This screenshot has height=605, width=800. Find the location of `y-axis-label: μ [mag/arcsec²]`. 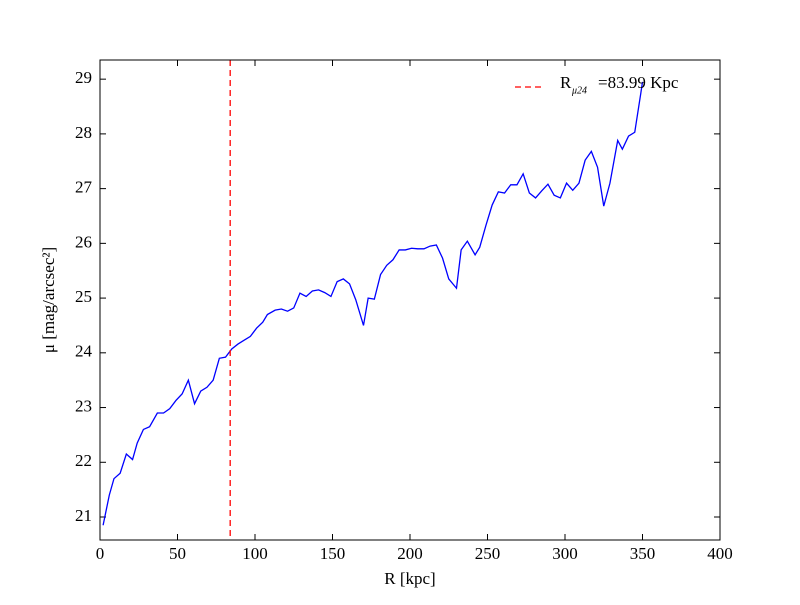

y-axis-label: μ [mag/arcsec²] is located at coordinates (48, 300).